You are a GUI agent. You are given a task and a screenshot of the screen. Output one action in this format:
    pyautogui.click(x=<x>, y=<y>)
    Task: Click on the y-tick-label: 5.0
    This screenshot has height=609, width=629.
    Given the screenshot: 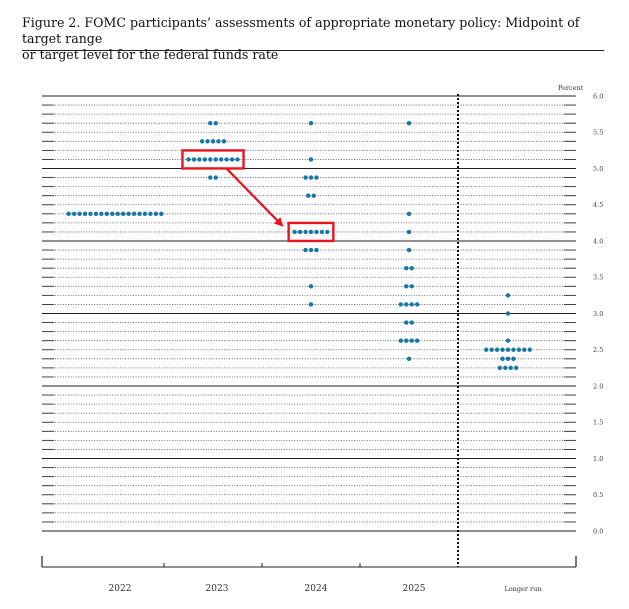 What is the action you would take?
    pyautogui.click(x=598, y=169)
    